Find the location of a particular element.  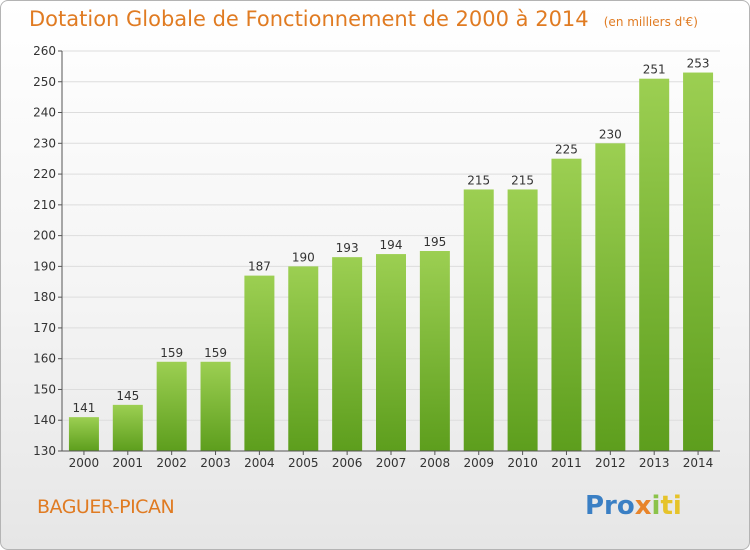

bar-2000 is located at coordinates (83, 434).